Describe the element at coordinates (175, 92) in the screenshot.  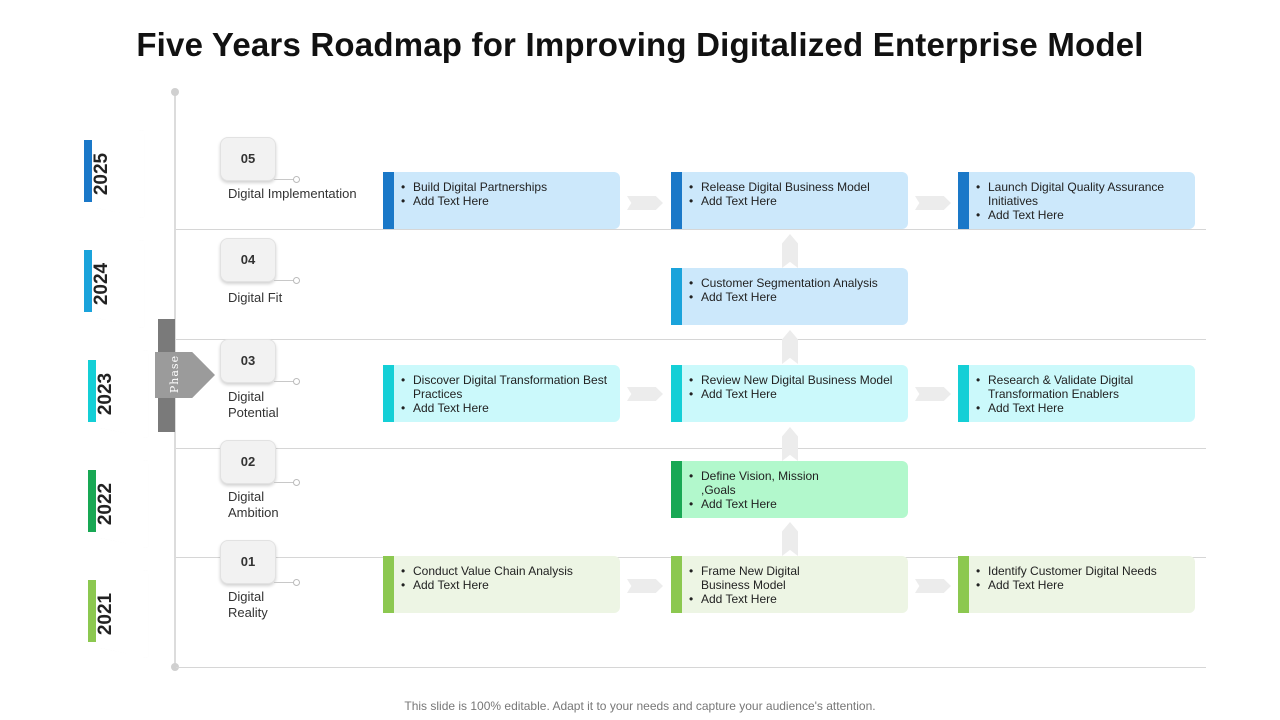
I see `axis-start-dot` at that location.